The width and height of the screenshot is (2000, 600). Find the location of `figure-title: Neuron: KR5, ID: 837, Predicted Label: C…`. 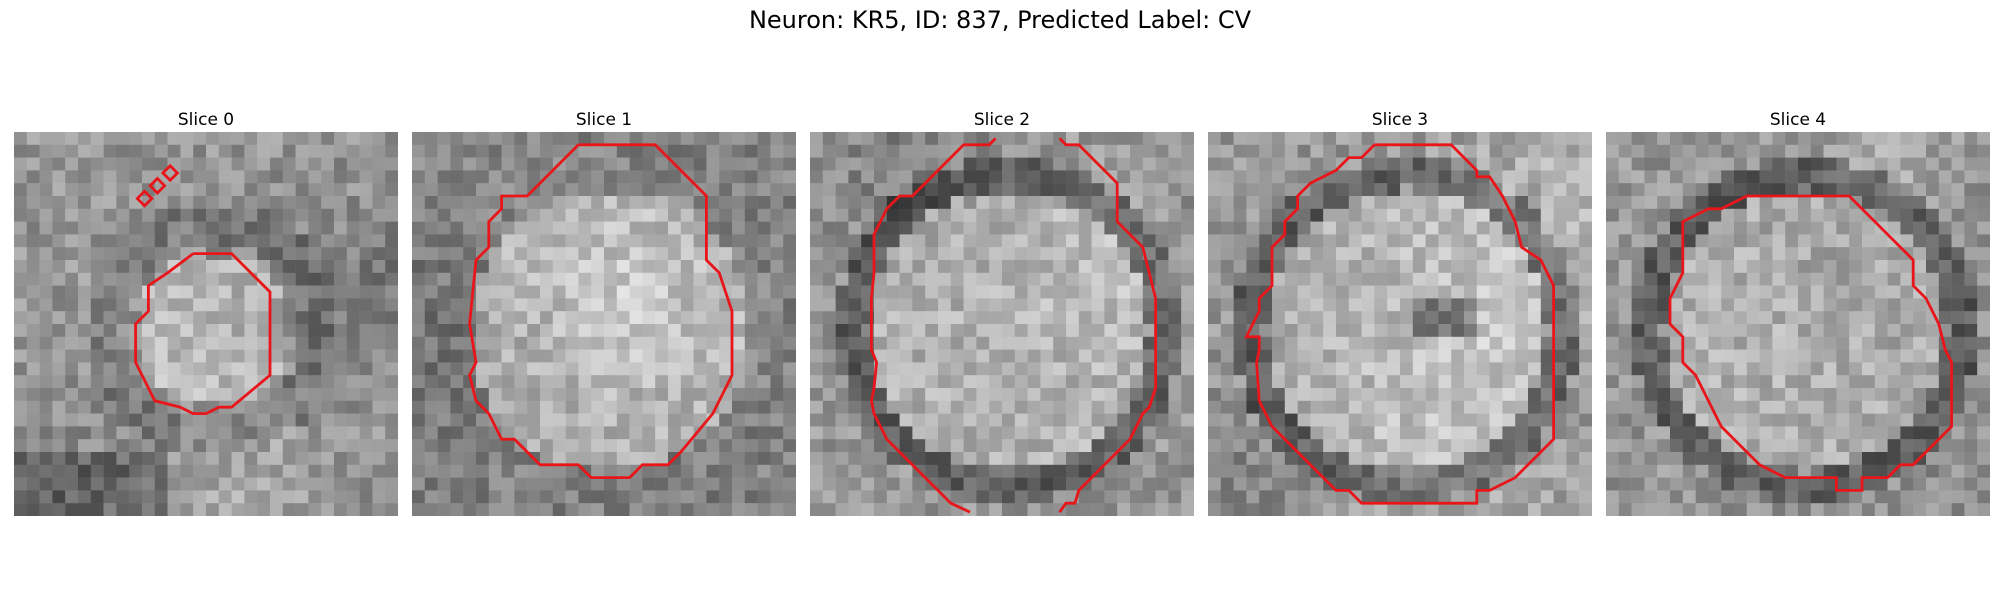

figure-title: Neuron: KR5, ID: 837, Predicted Label: C… is located at coordinates (1000, 20).